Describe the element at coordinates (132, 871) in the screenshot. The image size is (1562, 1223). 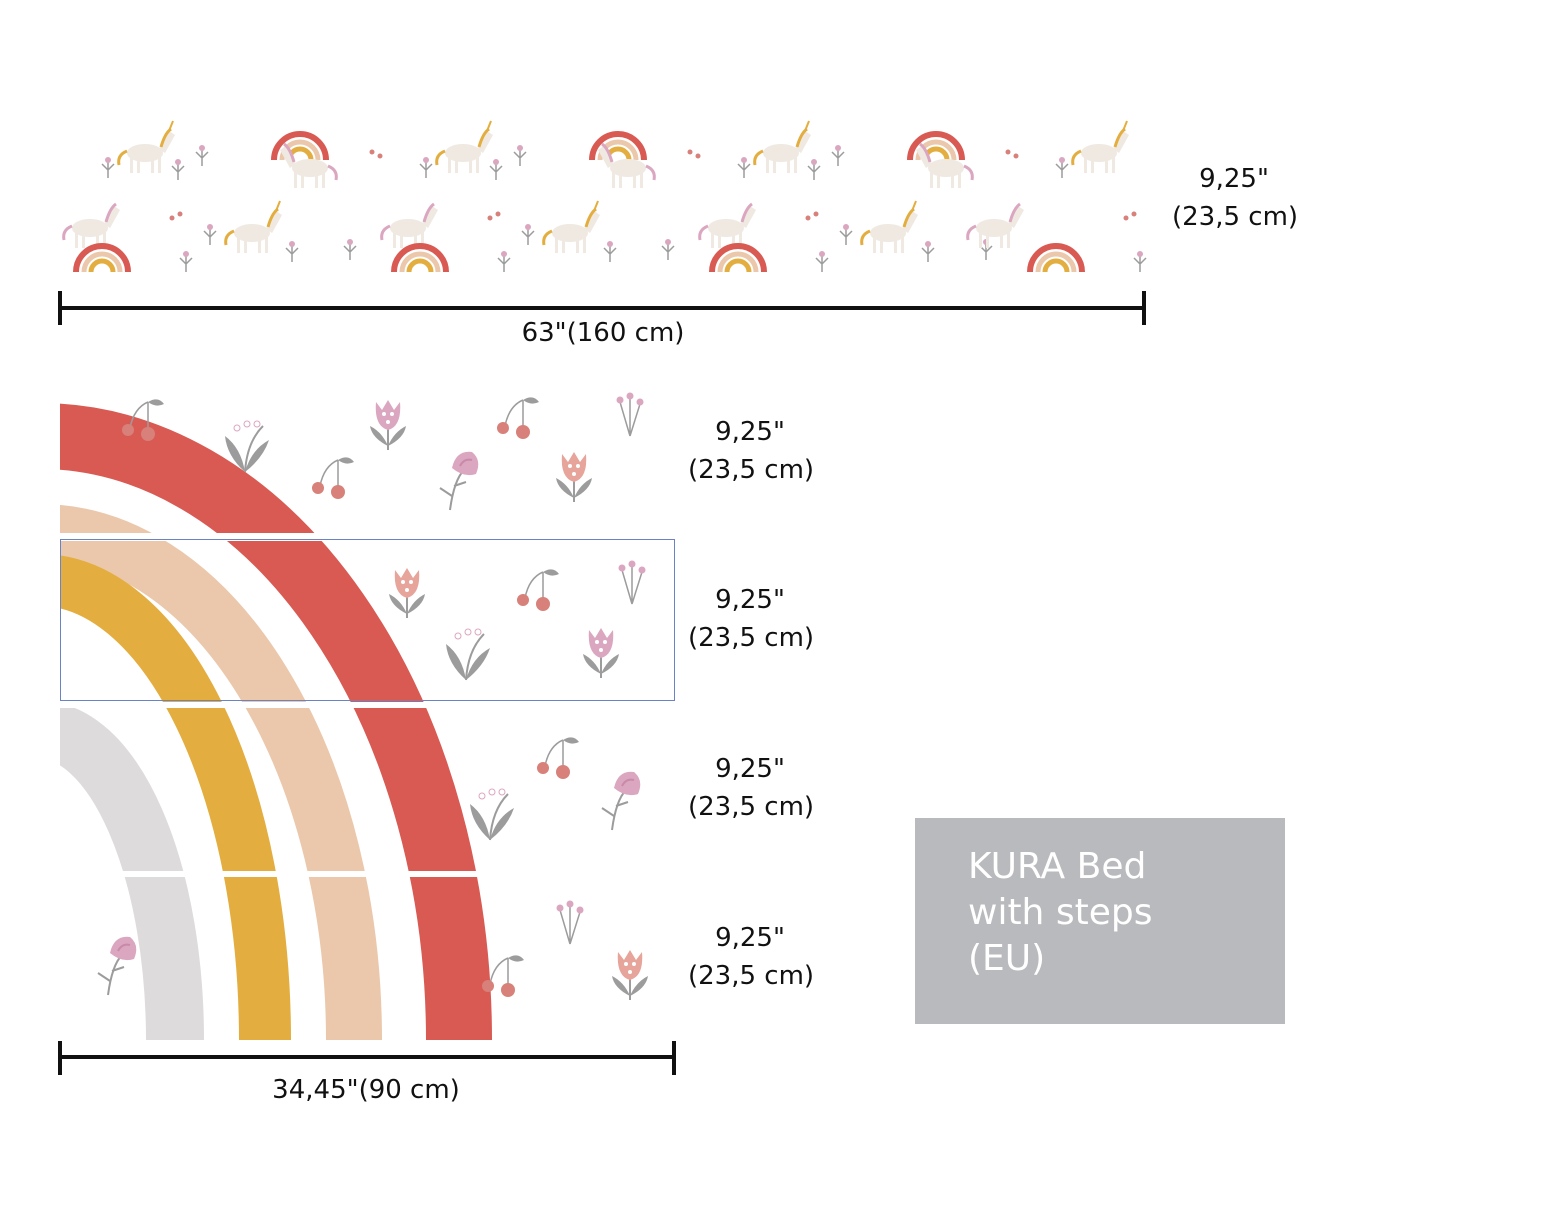
I see `rainbow-arc-grey` at that location.